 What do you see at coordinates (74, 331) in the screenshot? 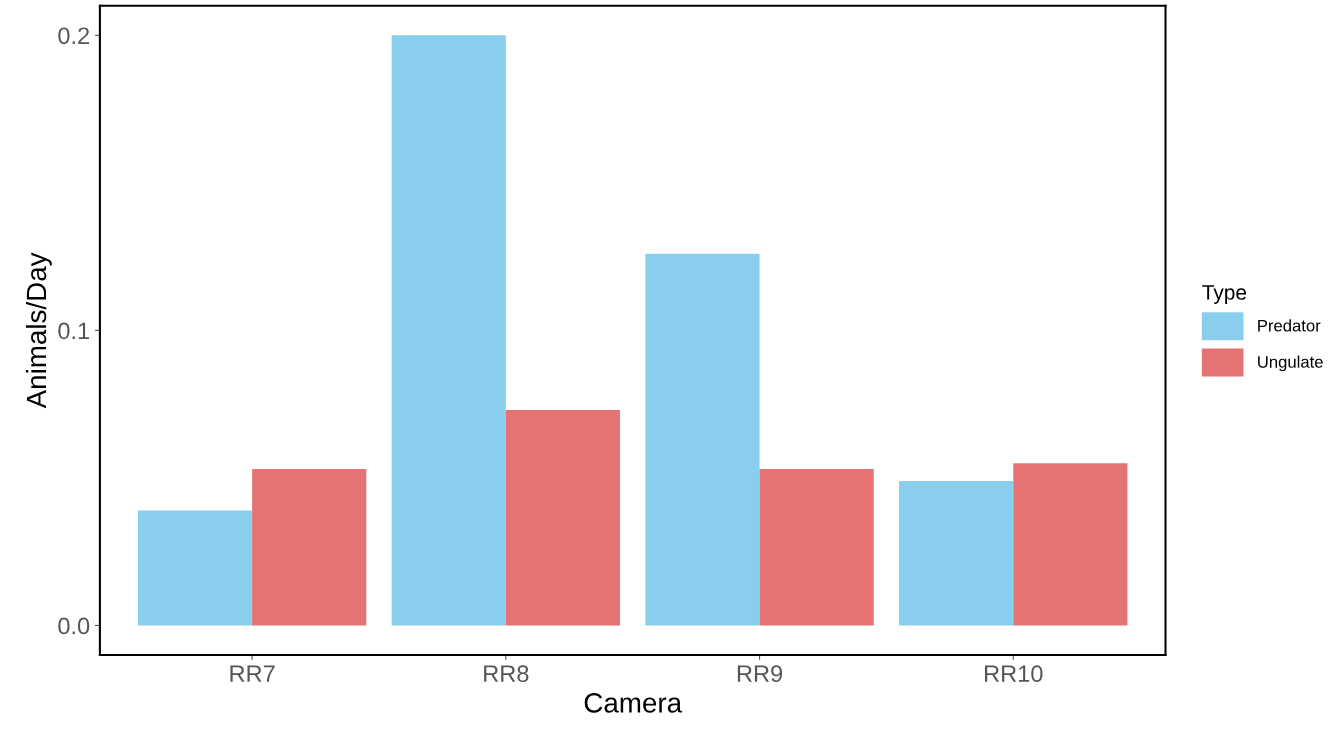
I see `y-tick-label: 0.1` at bounding box center [74, 331].